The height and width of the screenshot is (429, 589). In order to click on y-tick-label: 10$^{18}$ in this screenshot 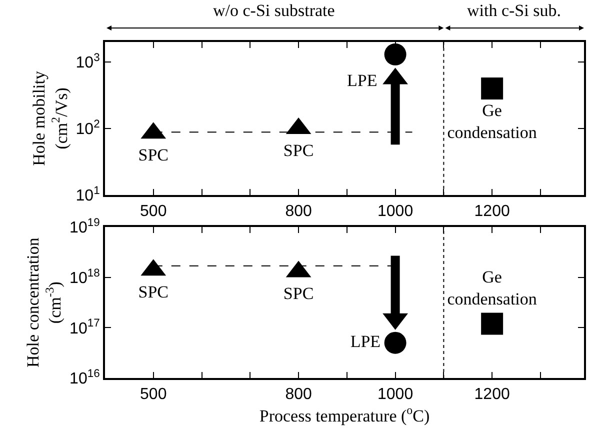, I will do `click(85, 277)`.